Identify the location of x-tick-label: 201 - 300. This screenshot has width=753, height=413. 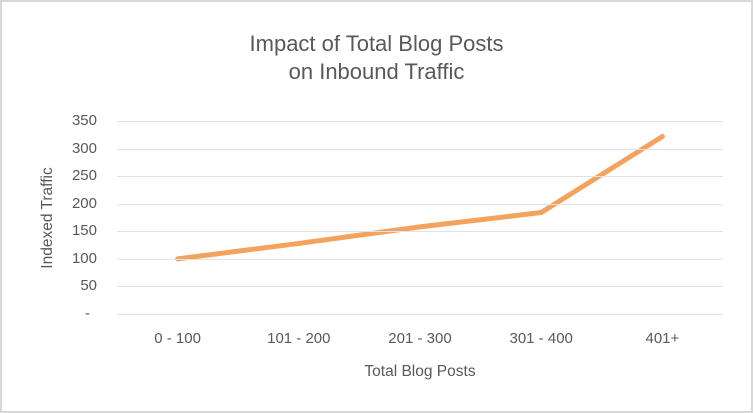
(420, 338).